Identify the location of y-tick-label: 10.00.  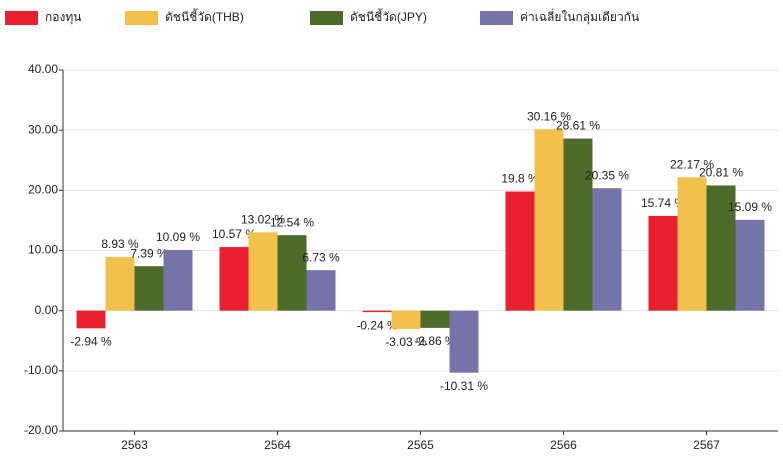
(43, 250).